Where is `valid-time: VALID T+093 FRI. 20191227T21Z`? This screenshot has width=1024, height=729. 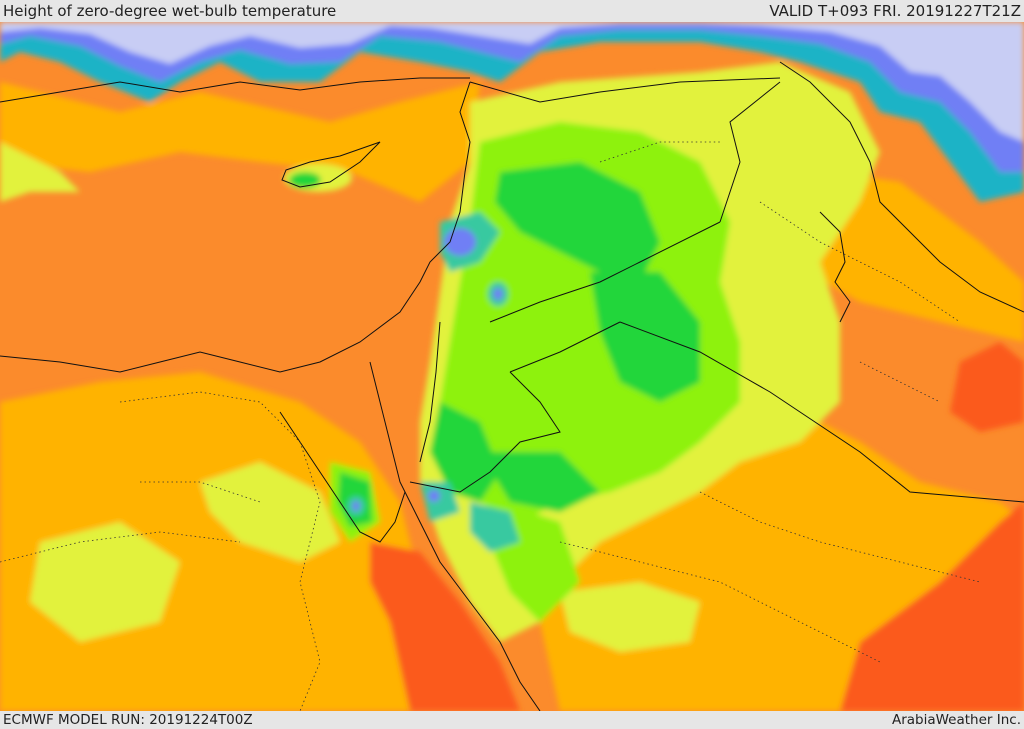 valid-time: VALID T+093 FRI. 20191227T21Z is located at coordinates (895, 11).